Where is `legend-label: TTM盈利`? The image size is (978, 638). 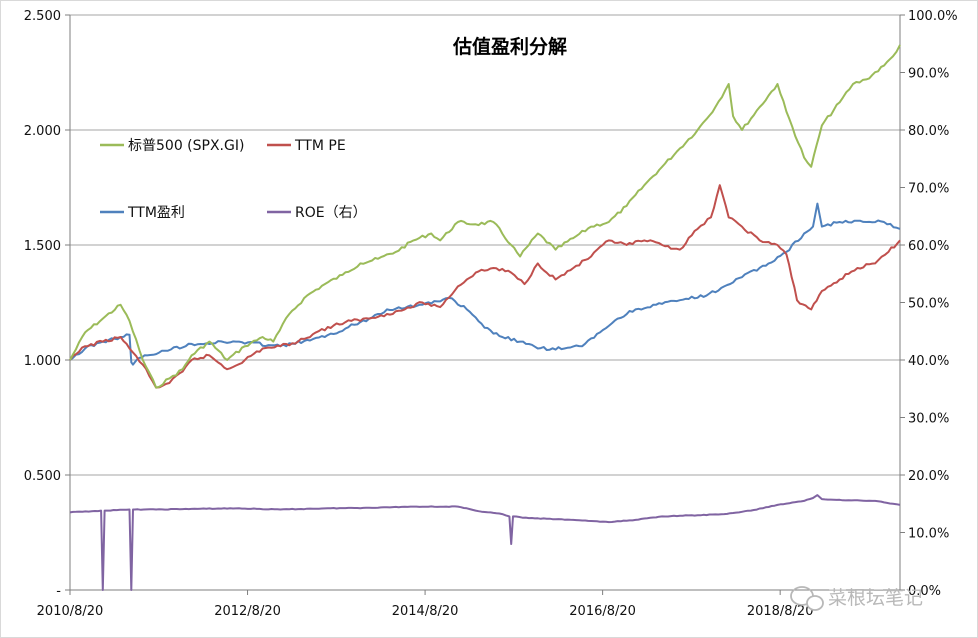
legend-label: TTM盈利 is located at coordinates (156, 213).